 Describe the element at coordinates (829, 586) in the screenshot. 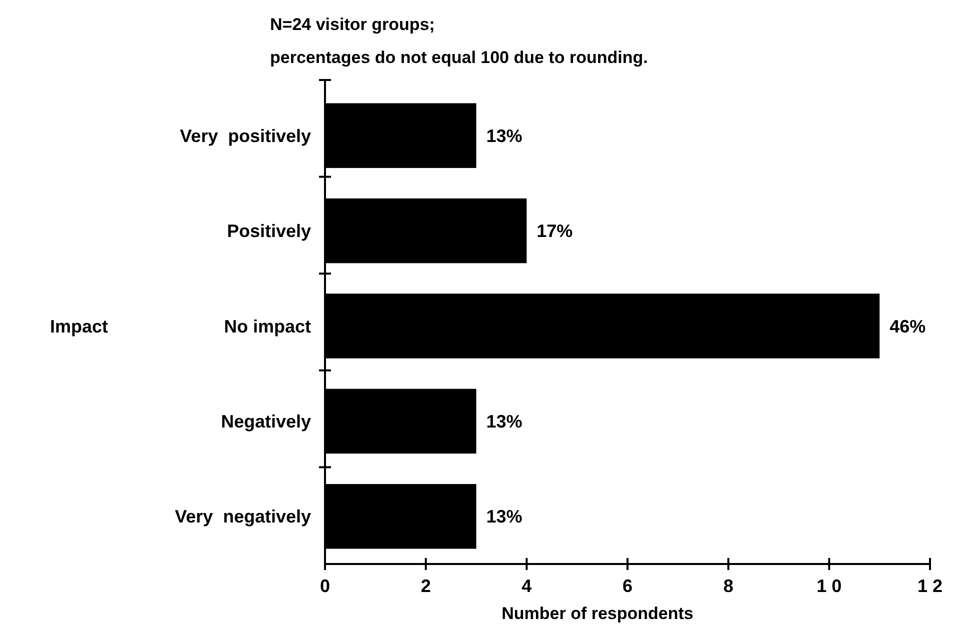

I see `x-tick-label: 1 0` at that location.